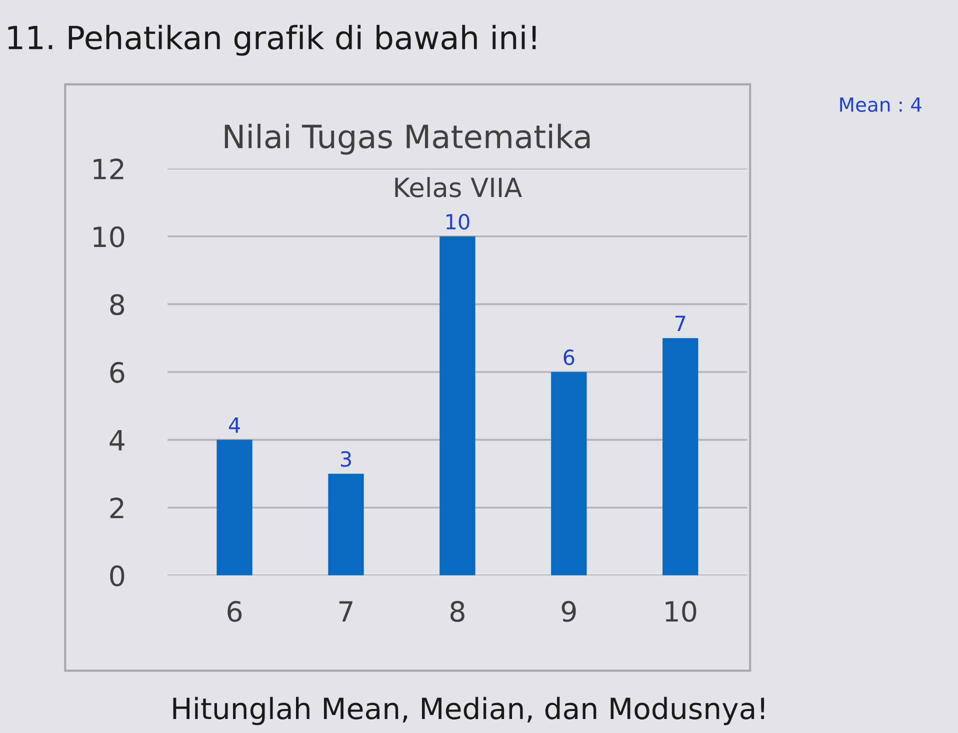 Image resolution: width=958 pixels, height=733 pixels. Describe the element at coordinates (680, 323) in the screenshot. I see `data-label: 7` at that location.